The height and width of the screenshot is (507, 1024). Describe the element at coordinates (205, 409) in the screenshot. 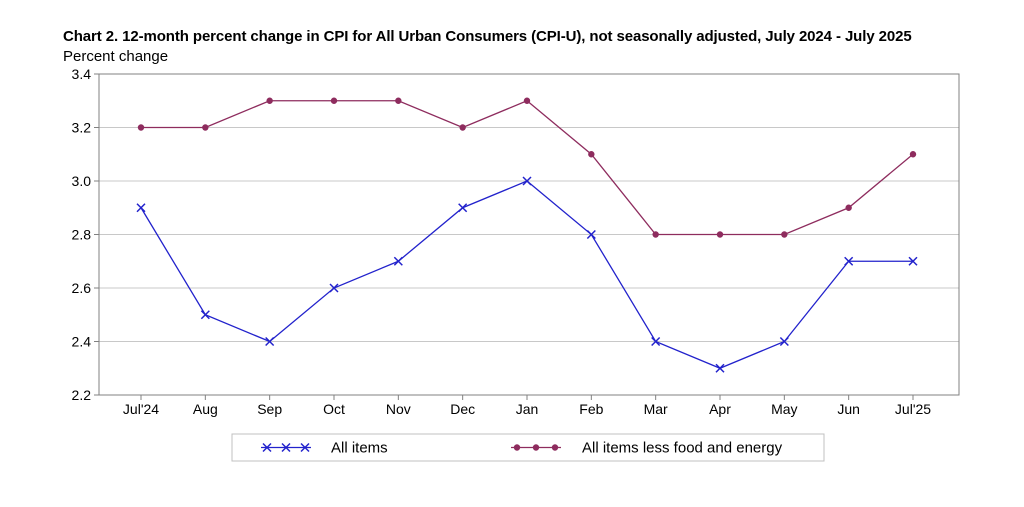

I see `x-tick-label: Aug` at that location.